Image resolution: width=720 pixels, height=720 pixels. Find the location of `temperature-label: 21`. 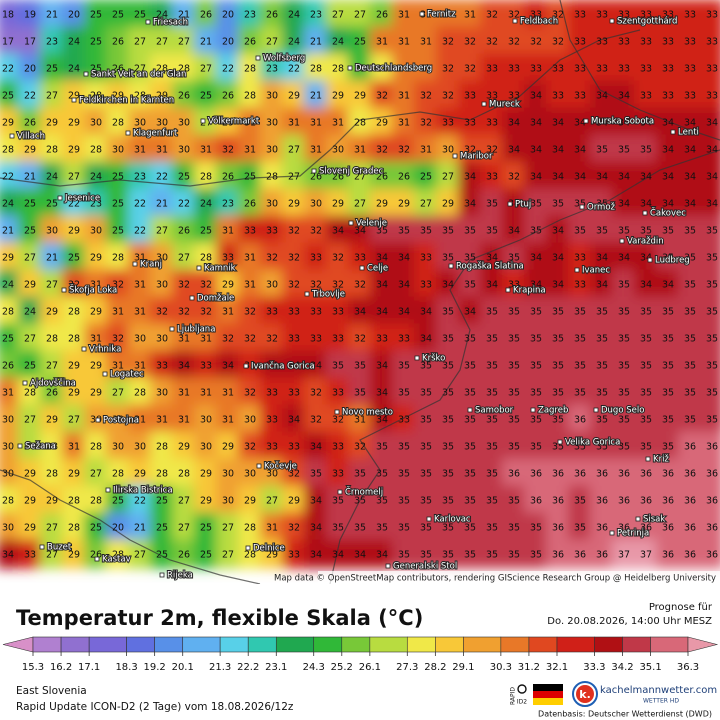

temperature-label: 21 is located at coordinates (52, 15).